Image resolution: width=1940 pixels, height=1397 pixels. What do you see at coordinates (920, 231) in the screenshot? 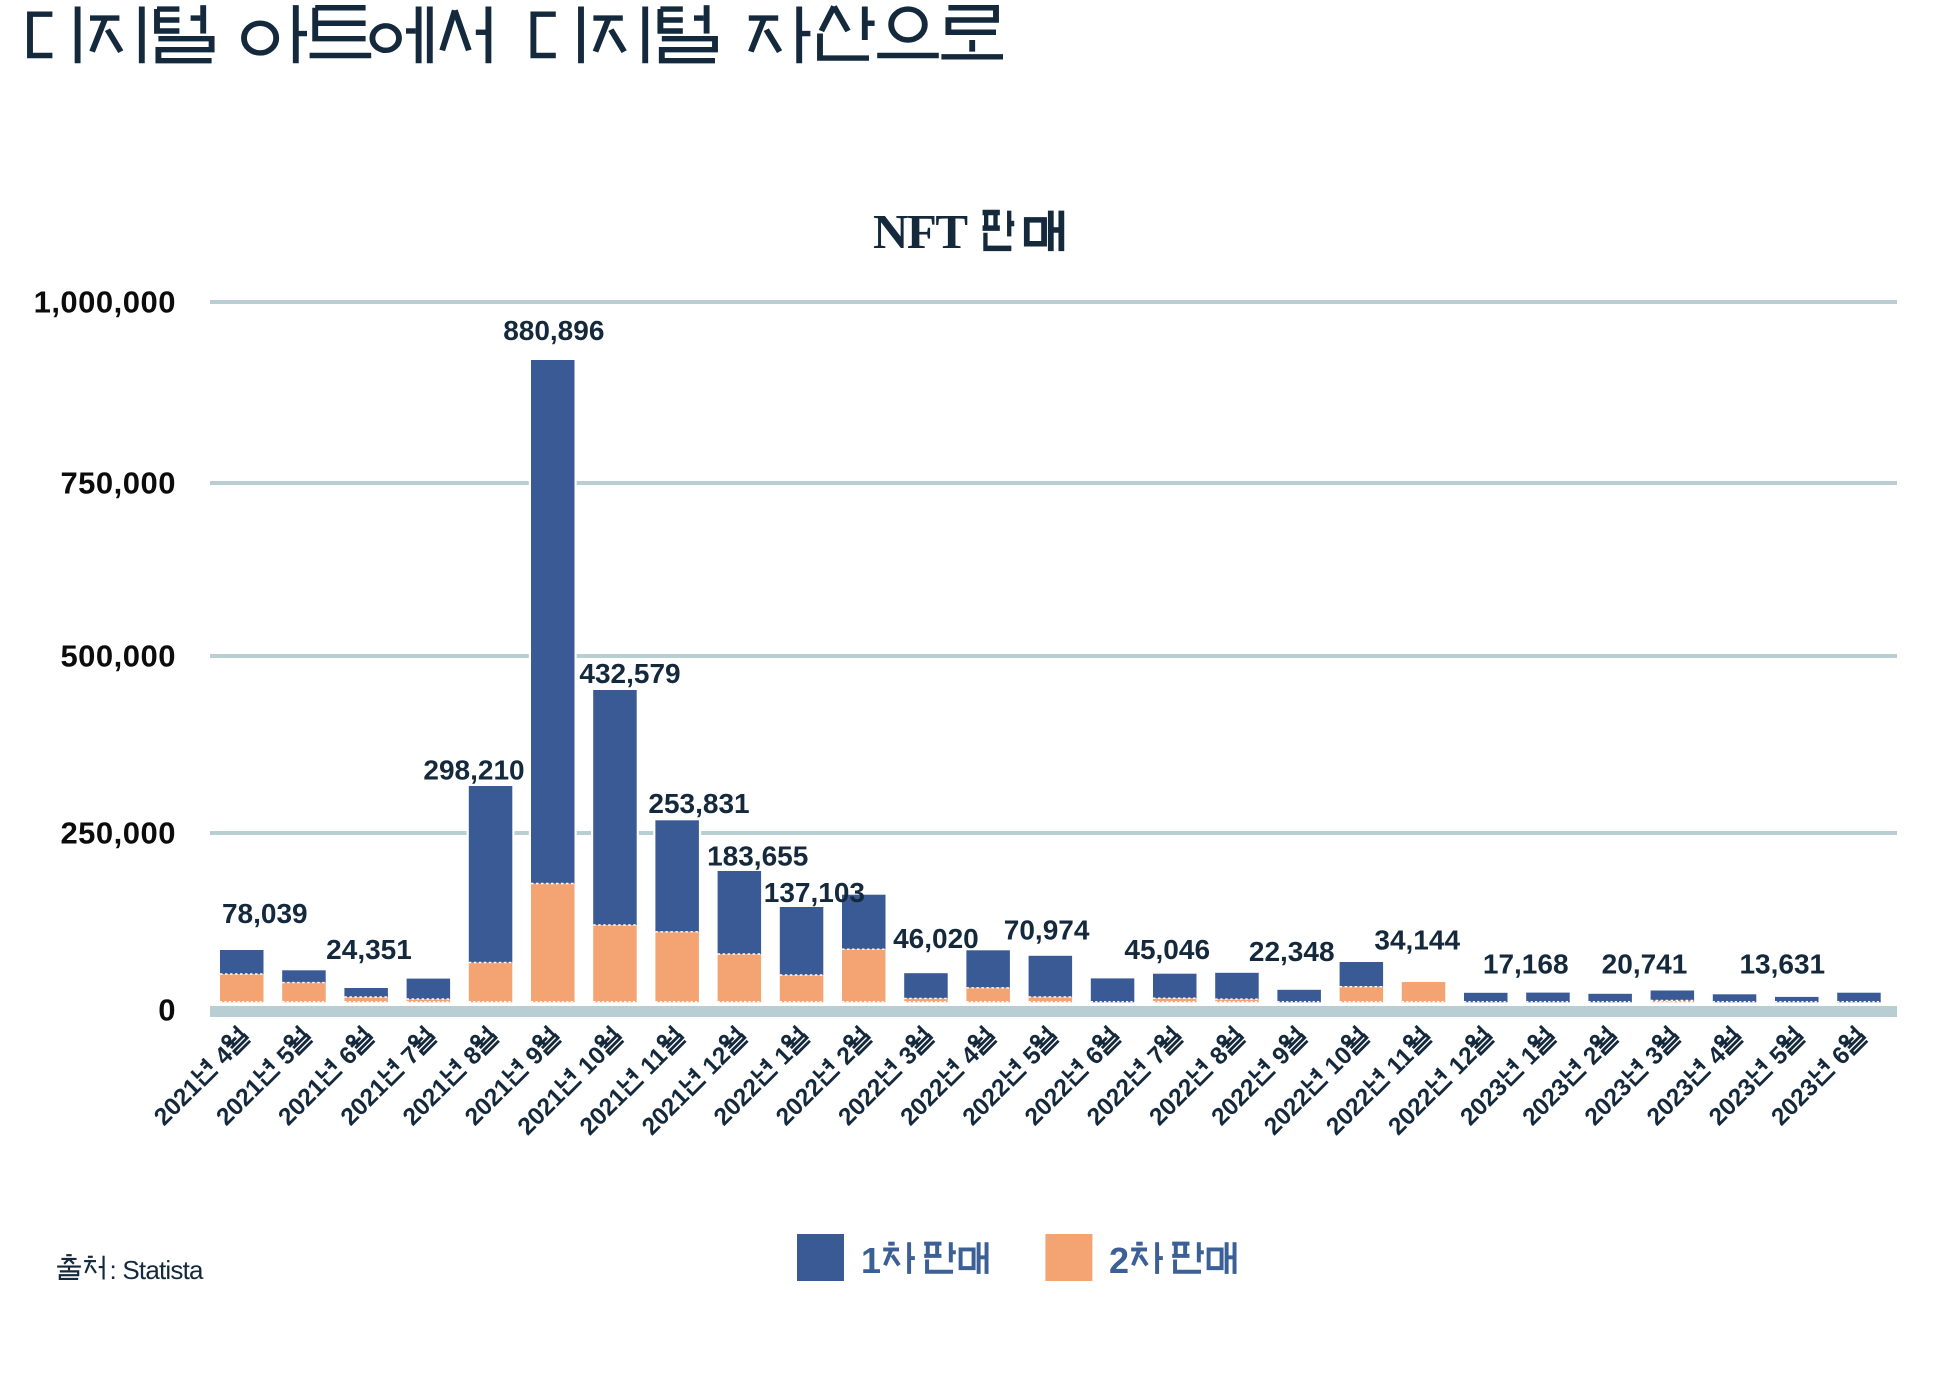
I see `svg-text: NFT` at bounding box center [920, 231].